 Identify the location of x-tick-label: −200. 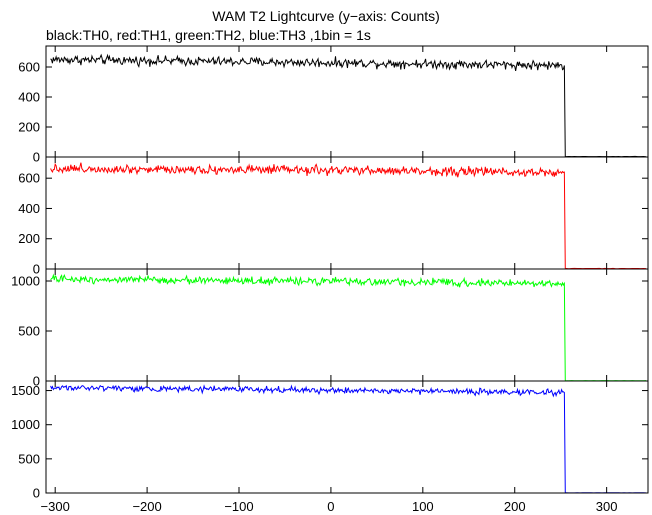
(146, 506).